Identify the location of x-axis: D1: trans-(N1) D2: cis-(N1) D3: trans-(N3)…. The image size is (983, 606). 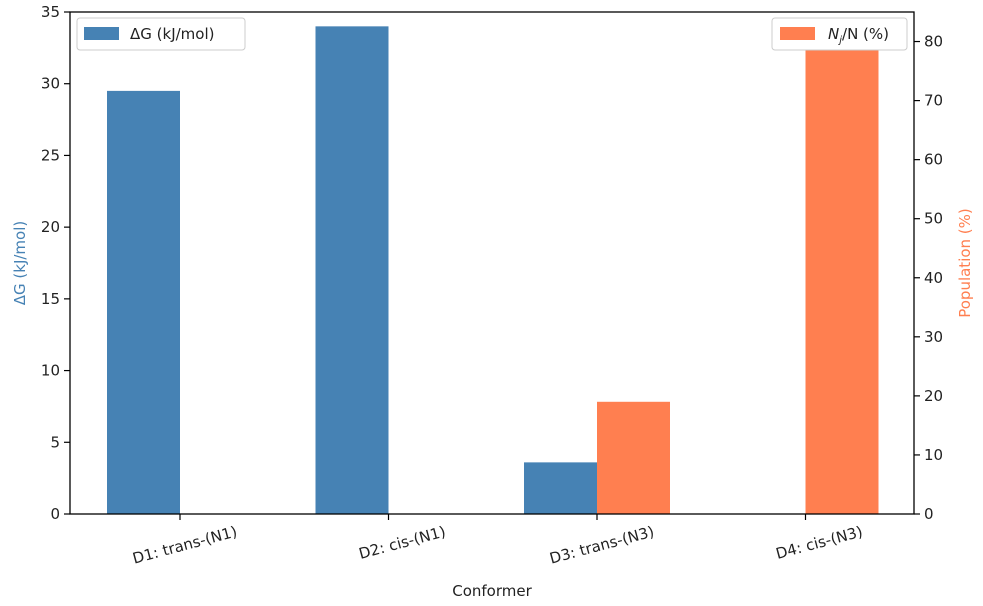
(498, 541).